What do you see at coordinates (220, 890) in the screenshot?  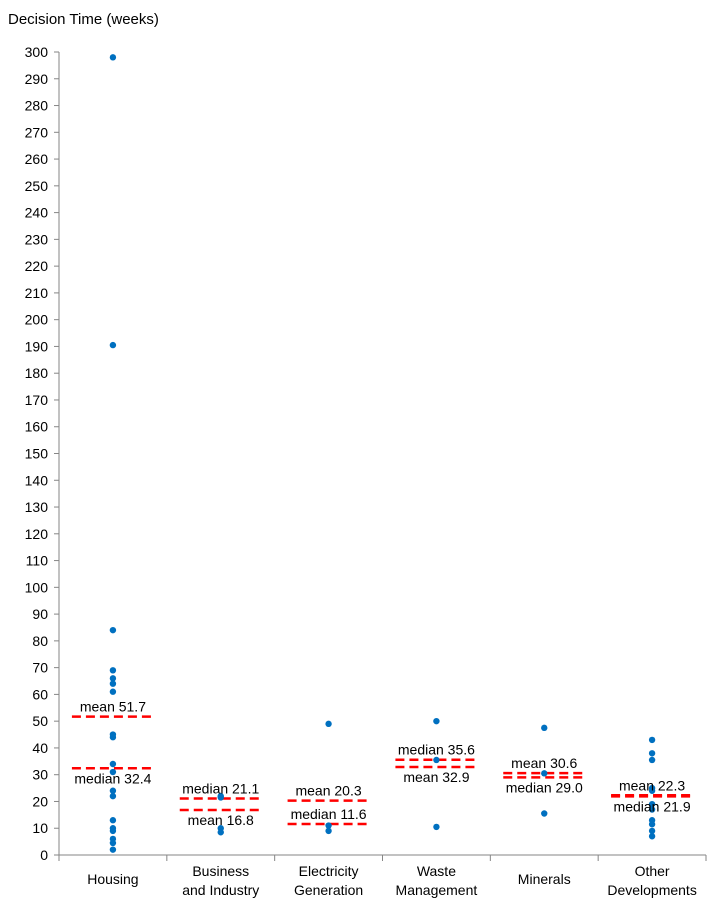 I see `category-label-line: and Industry` at bounding box center [220, 890].